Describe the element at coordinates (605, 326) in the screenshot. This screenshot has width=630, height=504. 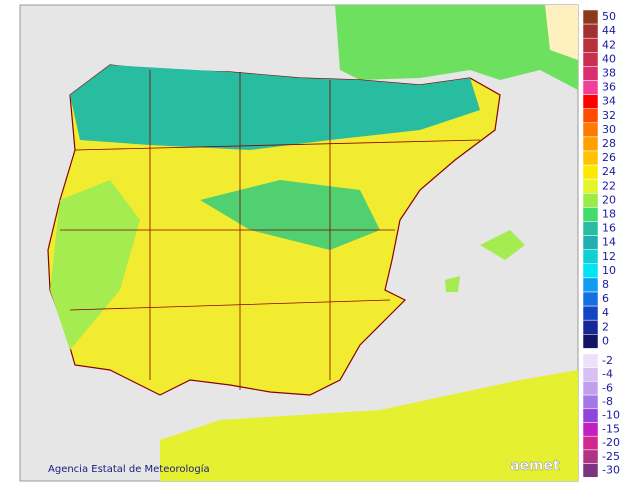
I see `legend-label: 2` at that location.